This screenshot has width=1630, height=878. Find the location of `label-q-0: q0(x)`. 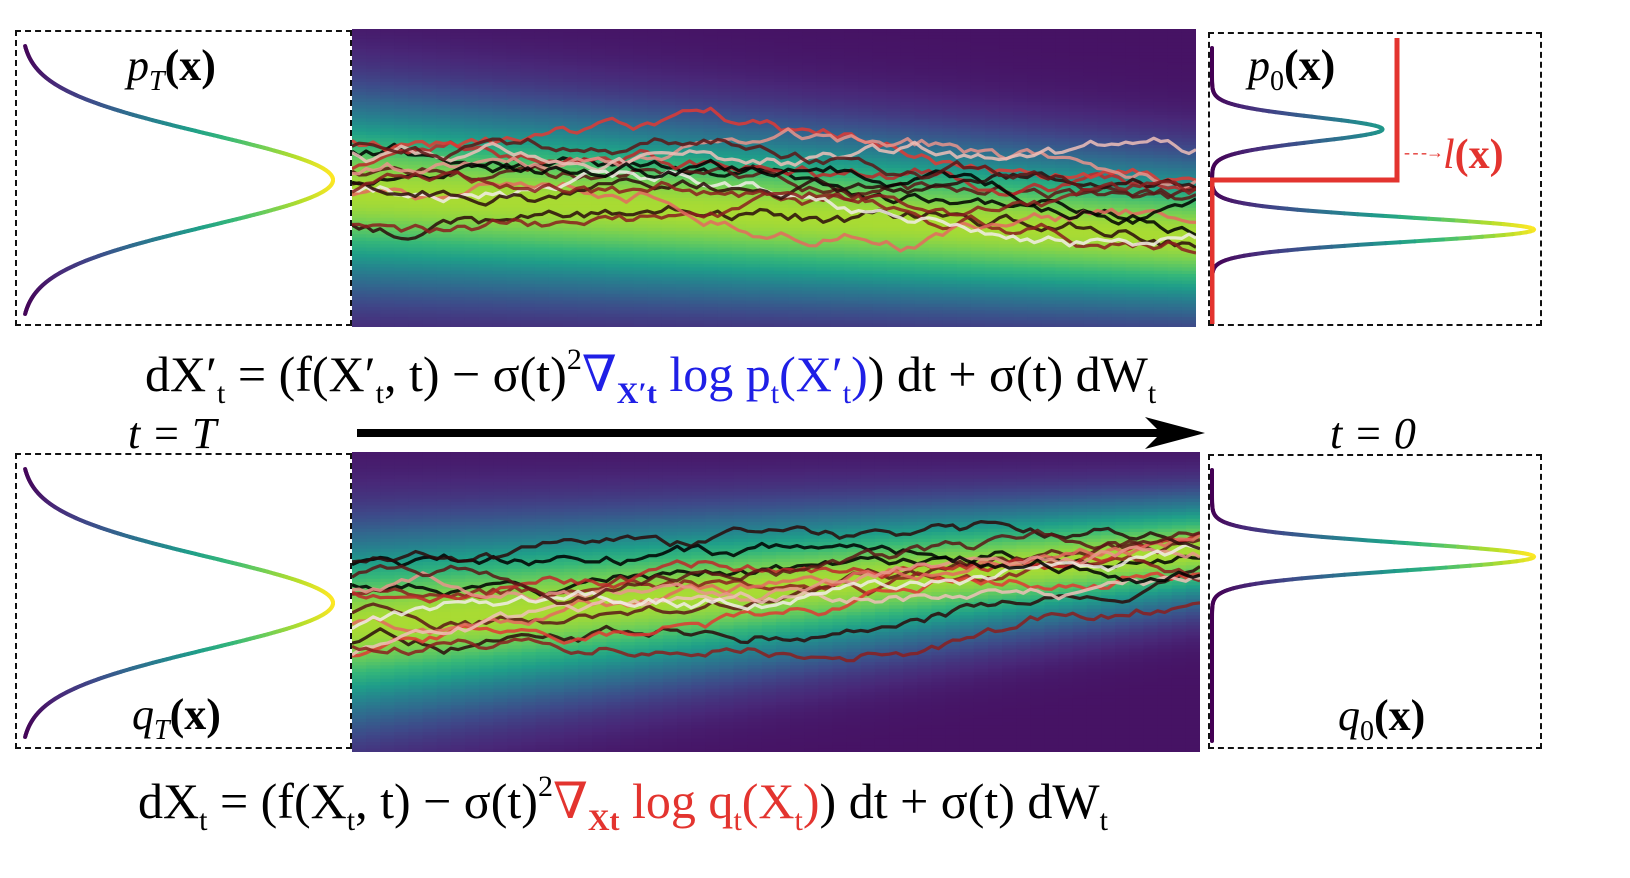

label-q-0: q0(x) is located at coordinates (1382, 719).